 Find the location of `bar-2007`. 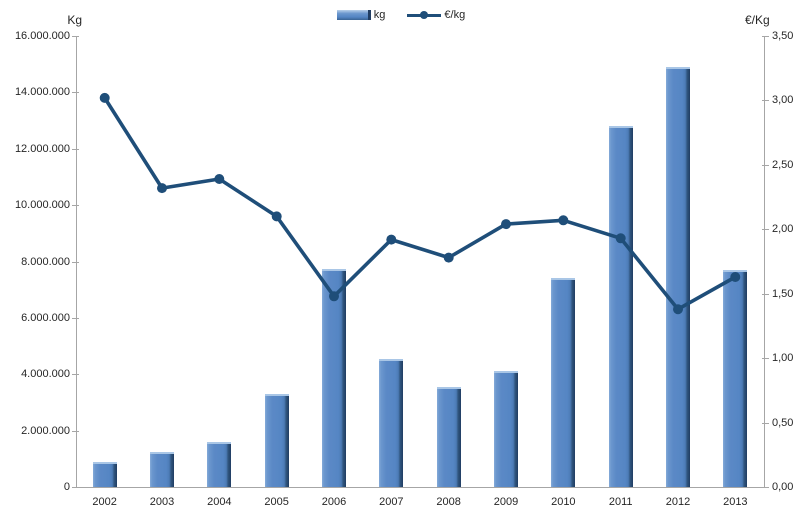

bar-2007 is located at coordinates (391, 422).